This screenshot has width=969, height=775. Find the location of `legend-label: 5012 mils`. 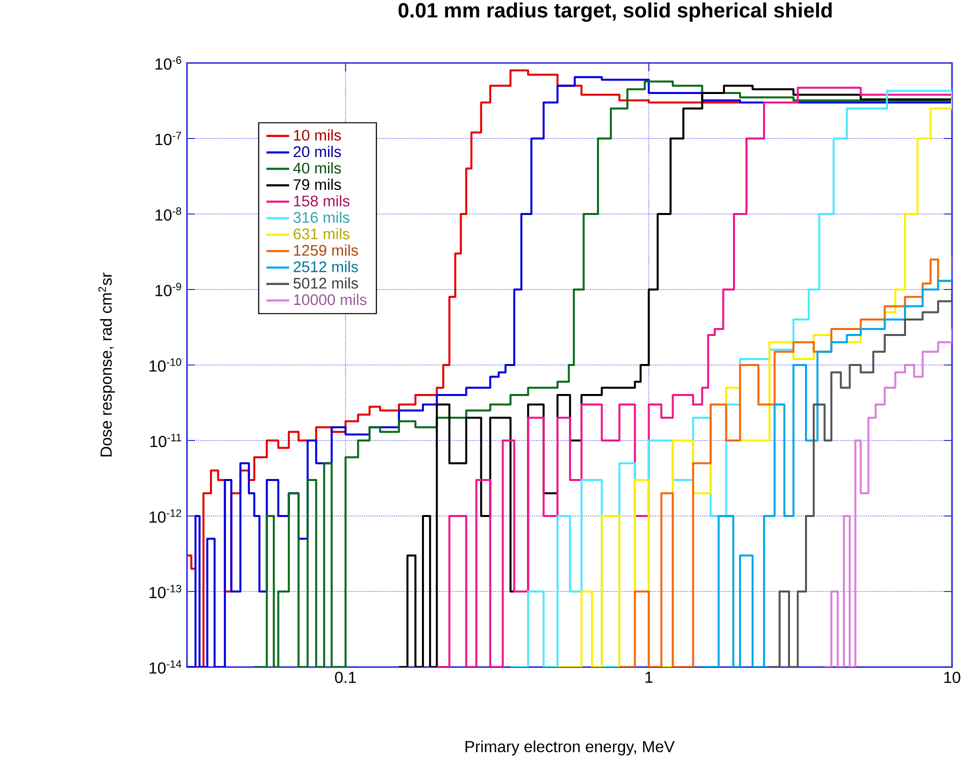

legend-label: 5012 mils is located at coordinates (326, 283).